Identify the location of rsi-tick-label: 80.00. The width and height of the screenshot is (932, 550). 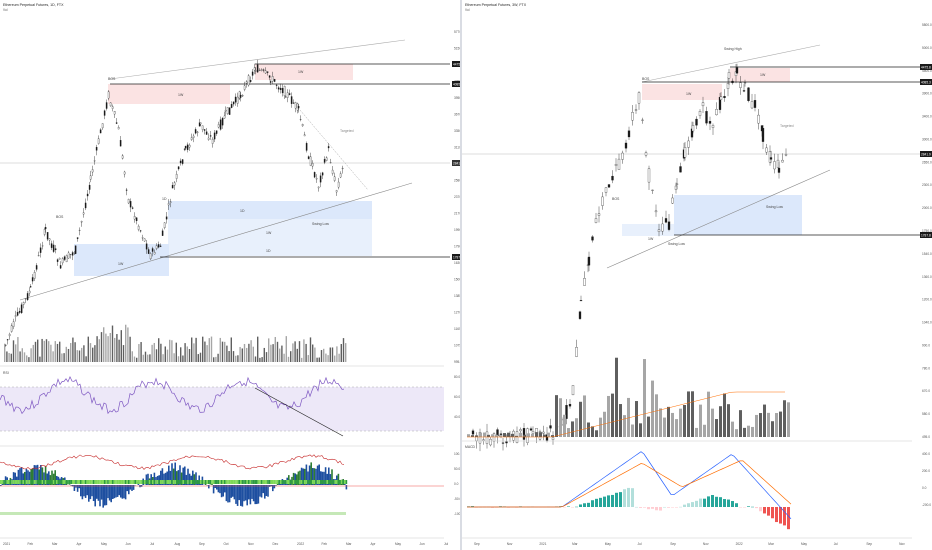
(457, 377).